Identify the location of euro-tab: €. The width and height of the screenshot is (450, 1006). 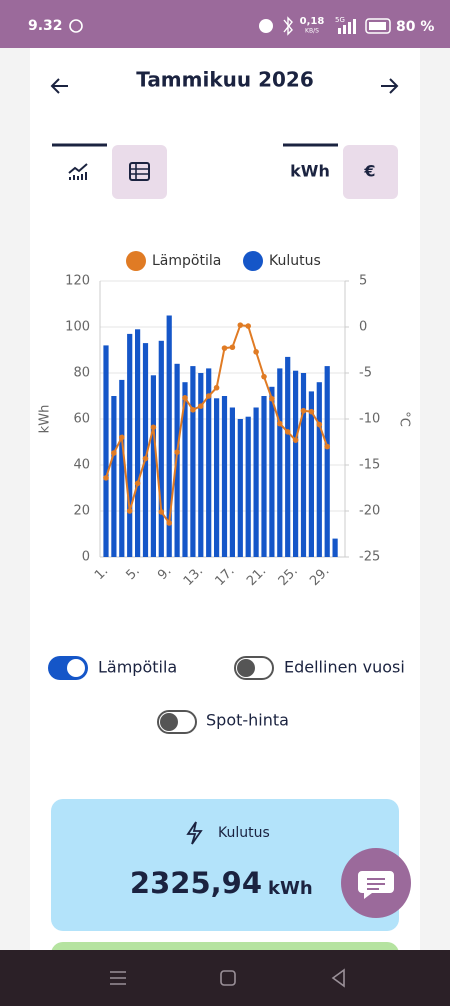
(370, 172).